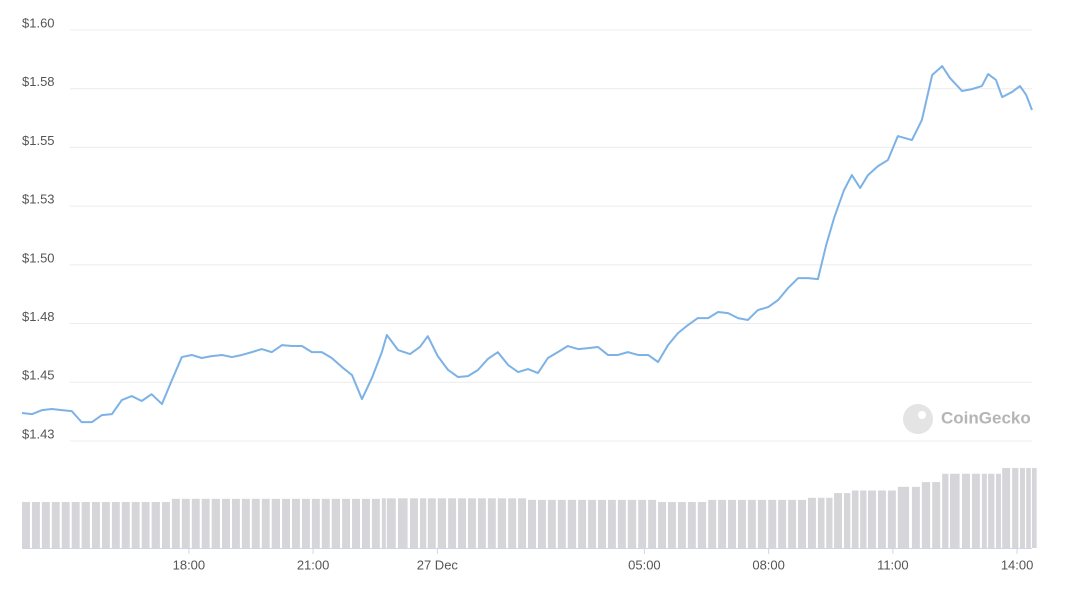  I want to click on watermark-logo, so click(918, 419).